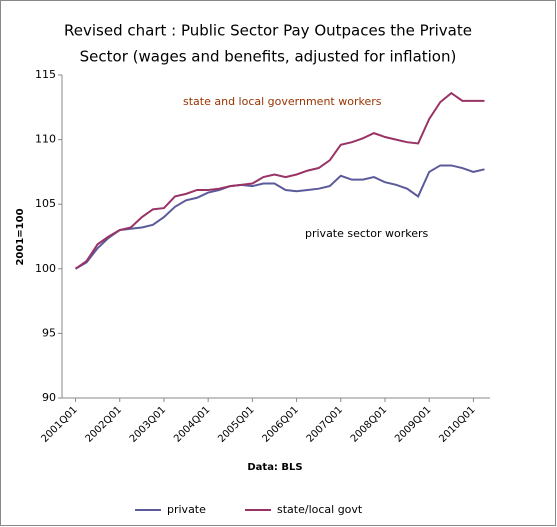 The height and width of the screenshot is (527, 557). I want to click on y-tick-label: 90, so click(49, 397).